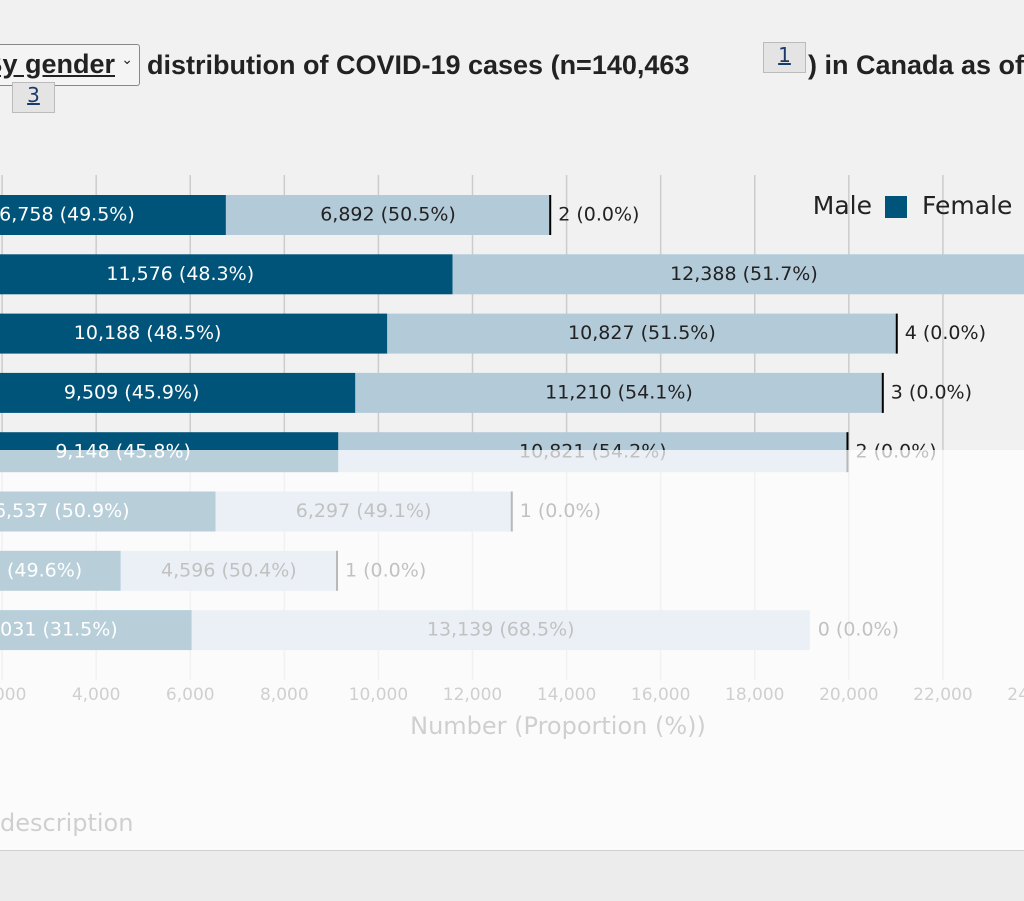  Describe the element at coordinates (67, 215) in the screenshot. I see `value-label: 6,758 (49.5%)` at that location.